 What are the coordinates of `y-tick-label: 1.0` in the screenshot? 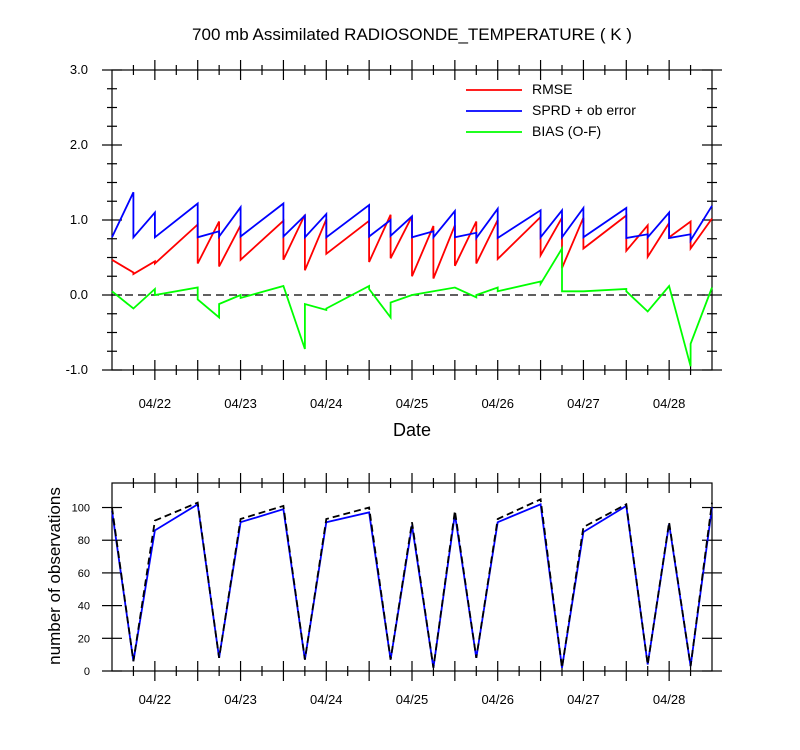 It's located at (79, 219).